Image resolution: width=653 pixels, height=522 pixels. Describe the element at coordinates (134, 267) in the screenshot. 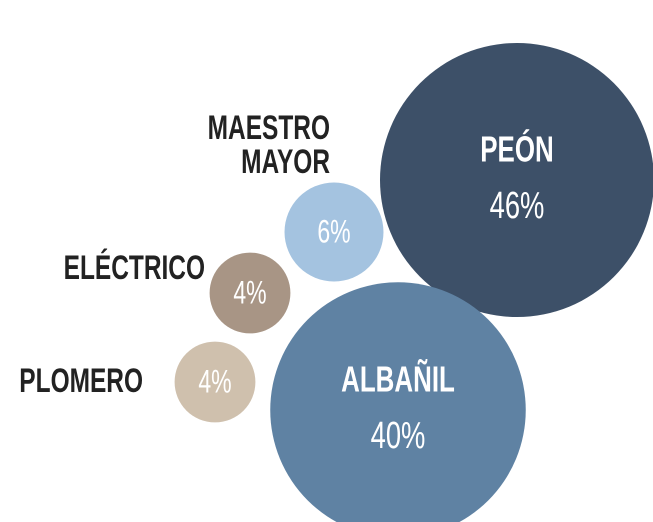

I see `bubble-name: ELÉCTRICO` at that location.